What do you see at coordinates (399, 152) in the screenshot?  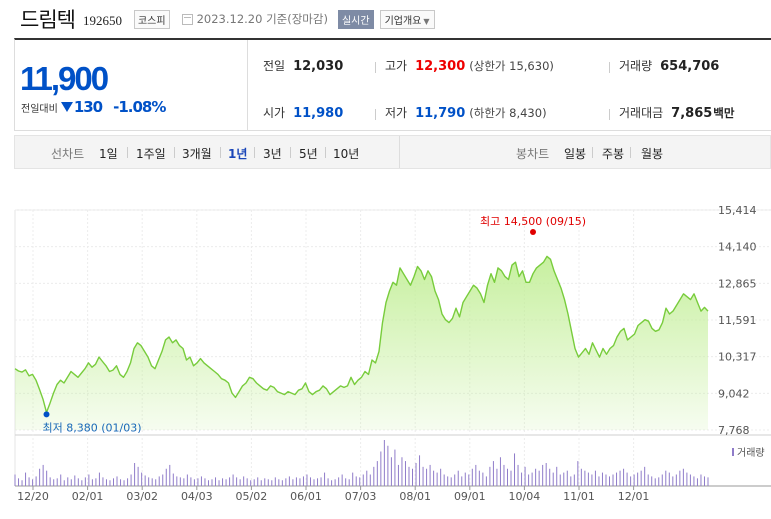 I see `tab-group-divider` at bounding box center [399, 152].